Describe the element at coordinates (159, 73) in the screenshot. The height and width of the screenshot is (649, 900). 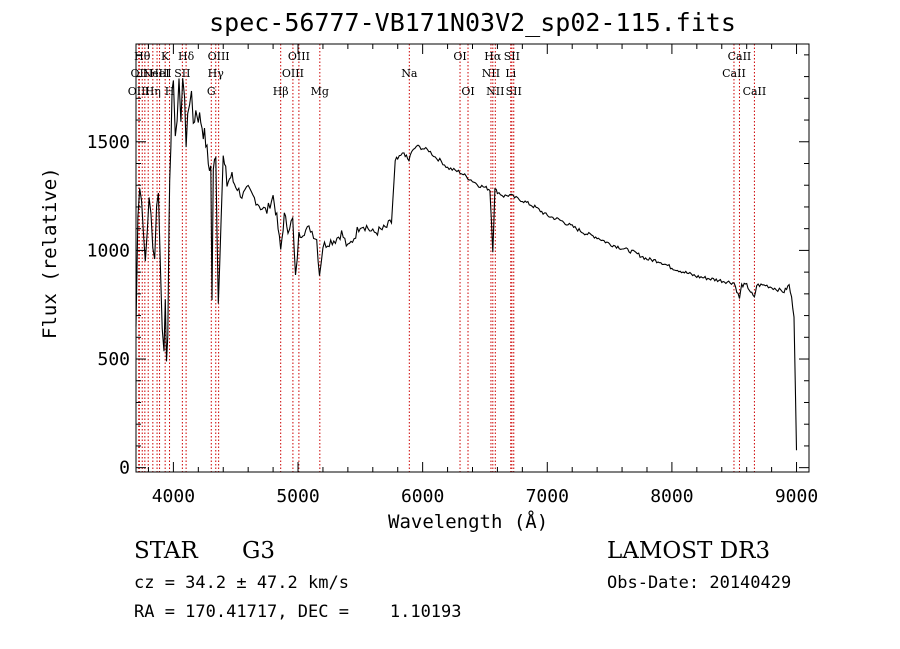
I see `line-marker-label: HeI` at that location.